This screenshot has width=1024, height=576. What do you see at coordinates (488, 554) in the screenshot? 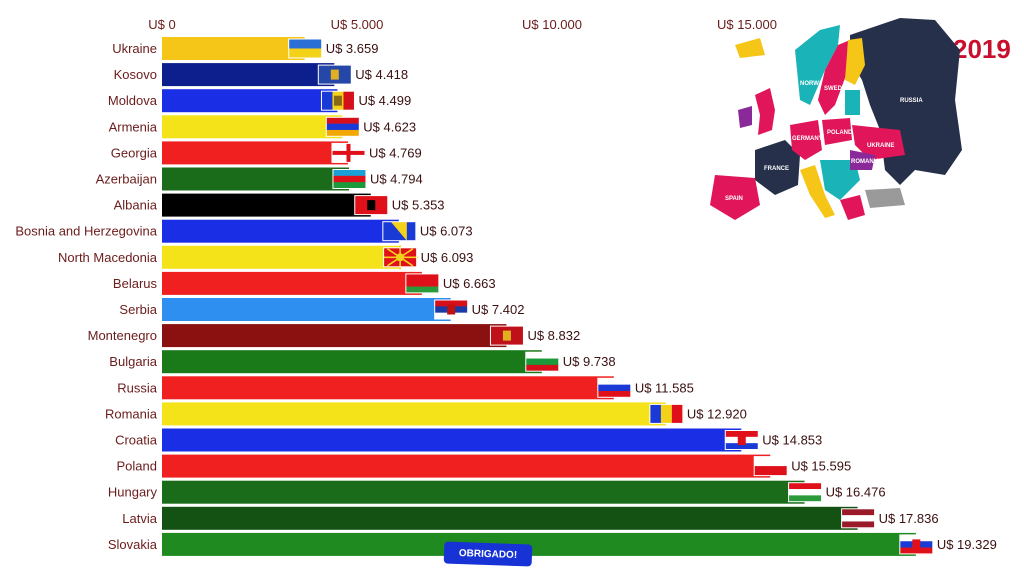
I see `thanks-banner: OBRIGADO!` at bounding box center [488, 554].